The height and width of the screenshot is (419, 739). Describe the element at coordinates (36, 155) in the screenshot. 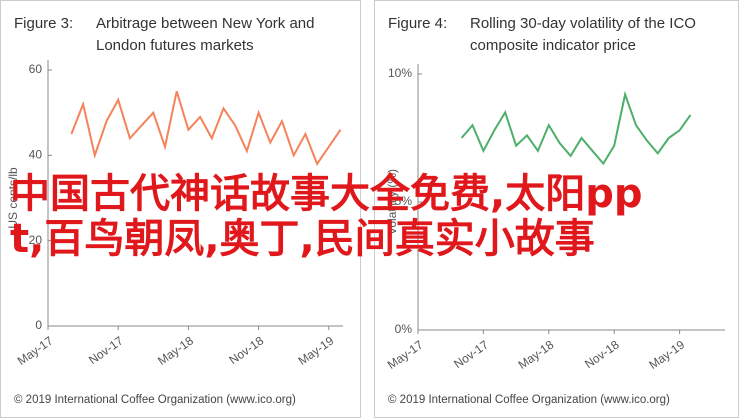

I see `y-tick-label: 40` at that location.